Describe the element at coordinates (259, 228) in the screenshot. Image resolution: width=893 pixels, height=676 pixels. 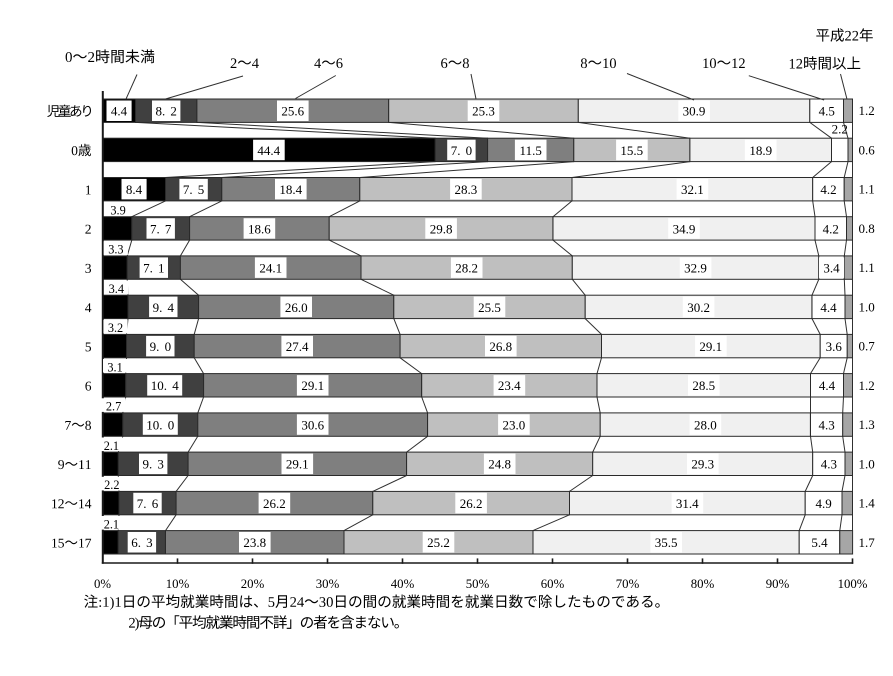
I see `svg-text: 18.6` at that location.